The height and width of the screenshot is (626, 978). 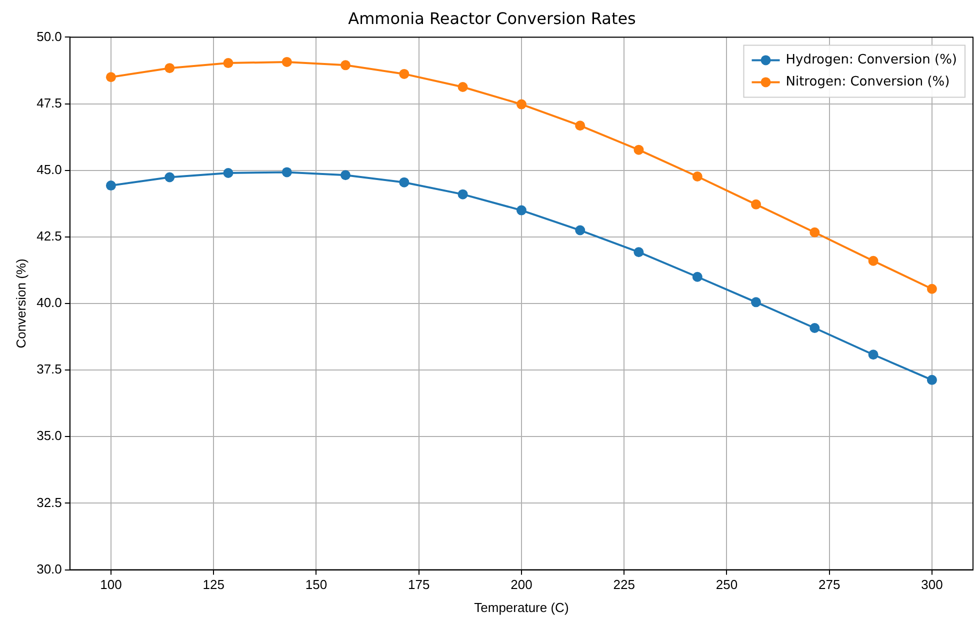 What do you see at coordinates (316, 584) in the screenshot?
I see `x-tick-label: 150` at bounding box center [316, 584].